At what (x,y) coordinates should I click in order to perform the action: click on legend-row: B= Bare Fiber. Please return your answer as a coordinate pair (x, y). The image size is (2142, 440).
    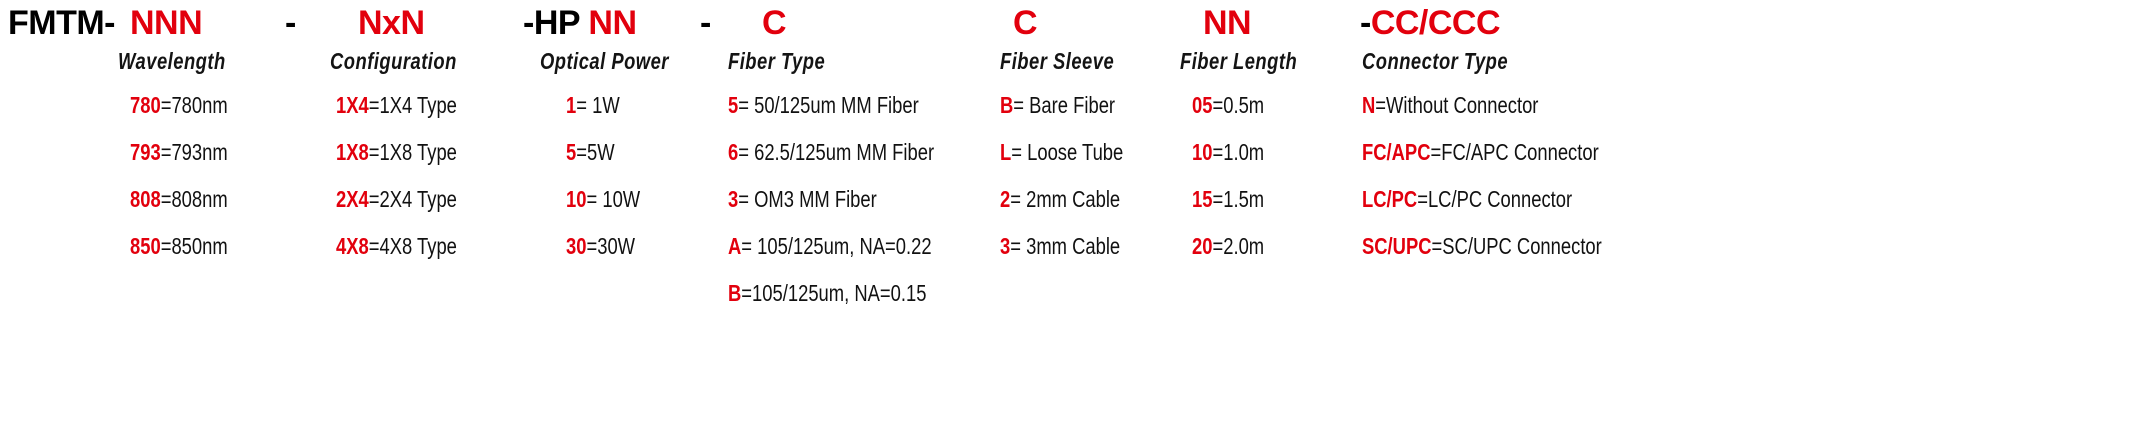
    Looking at the image, I should click on (1061, 105).